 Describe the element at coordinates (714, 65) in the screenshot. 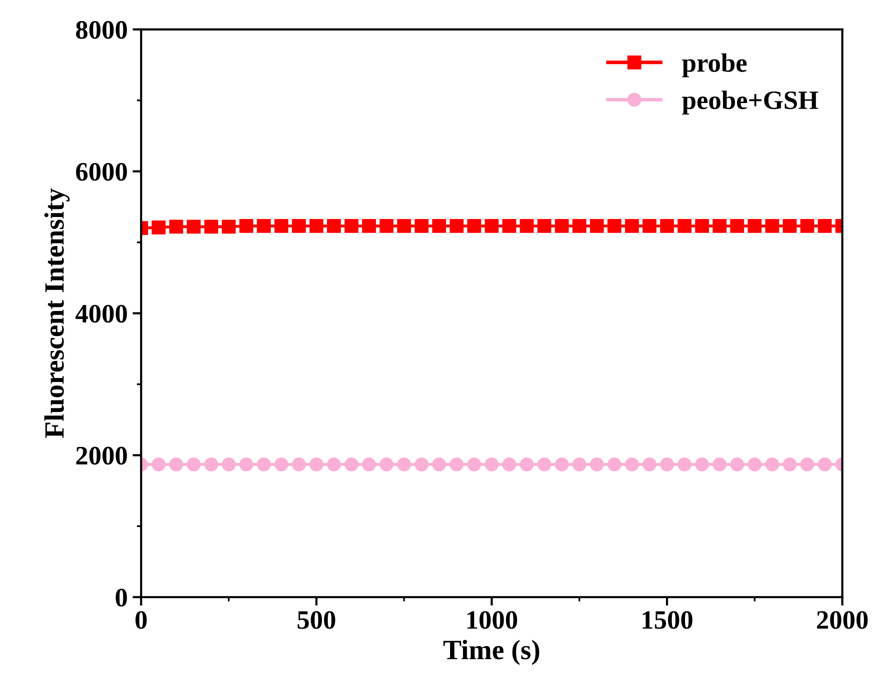

I see `legend-label: probe` at that location.